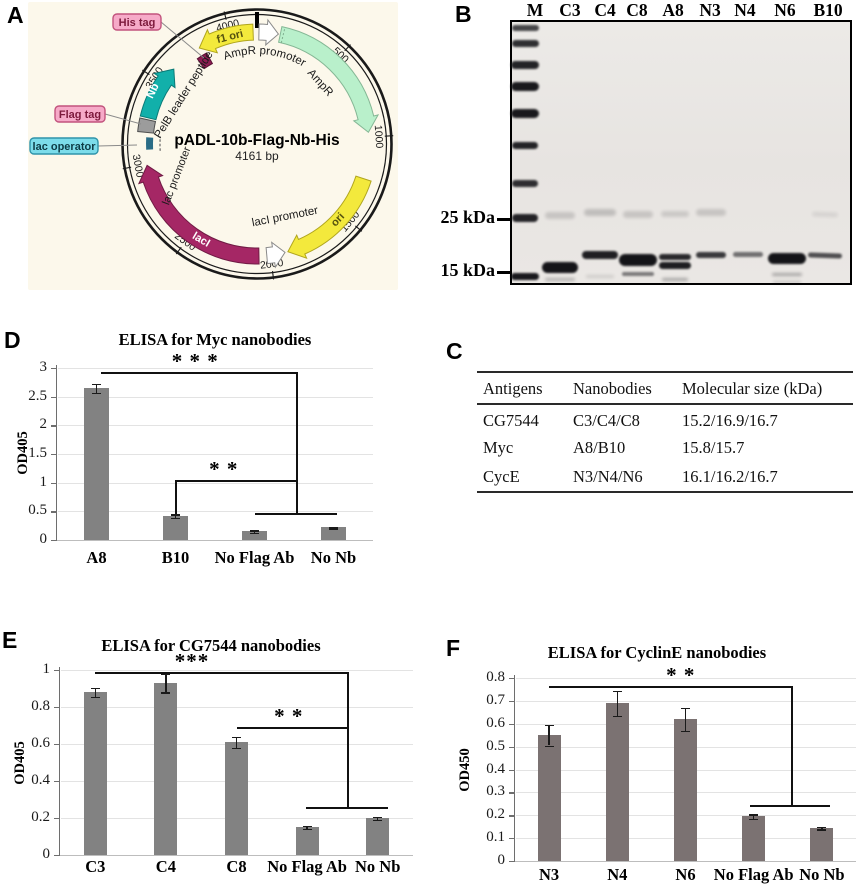 Image resolution: width=858 pixels, height=886 pixels. I want to click on y-tick-label: 0.2, so click(40, 817).